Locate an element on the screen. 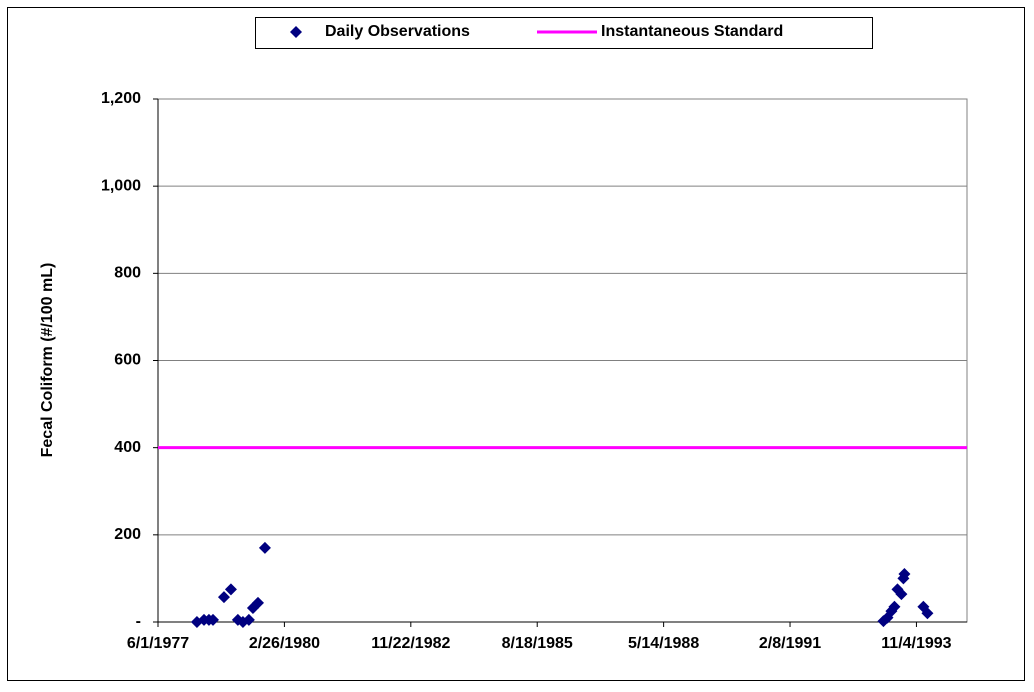  x-tick-label: 6/1/1977 is located at coordinates (158, 643).